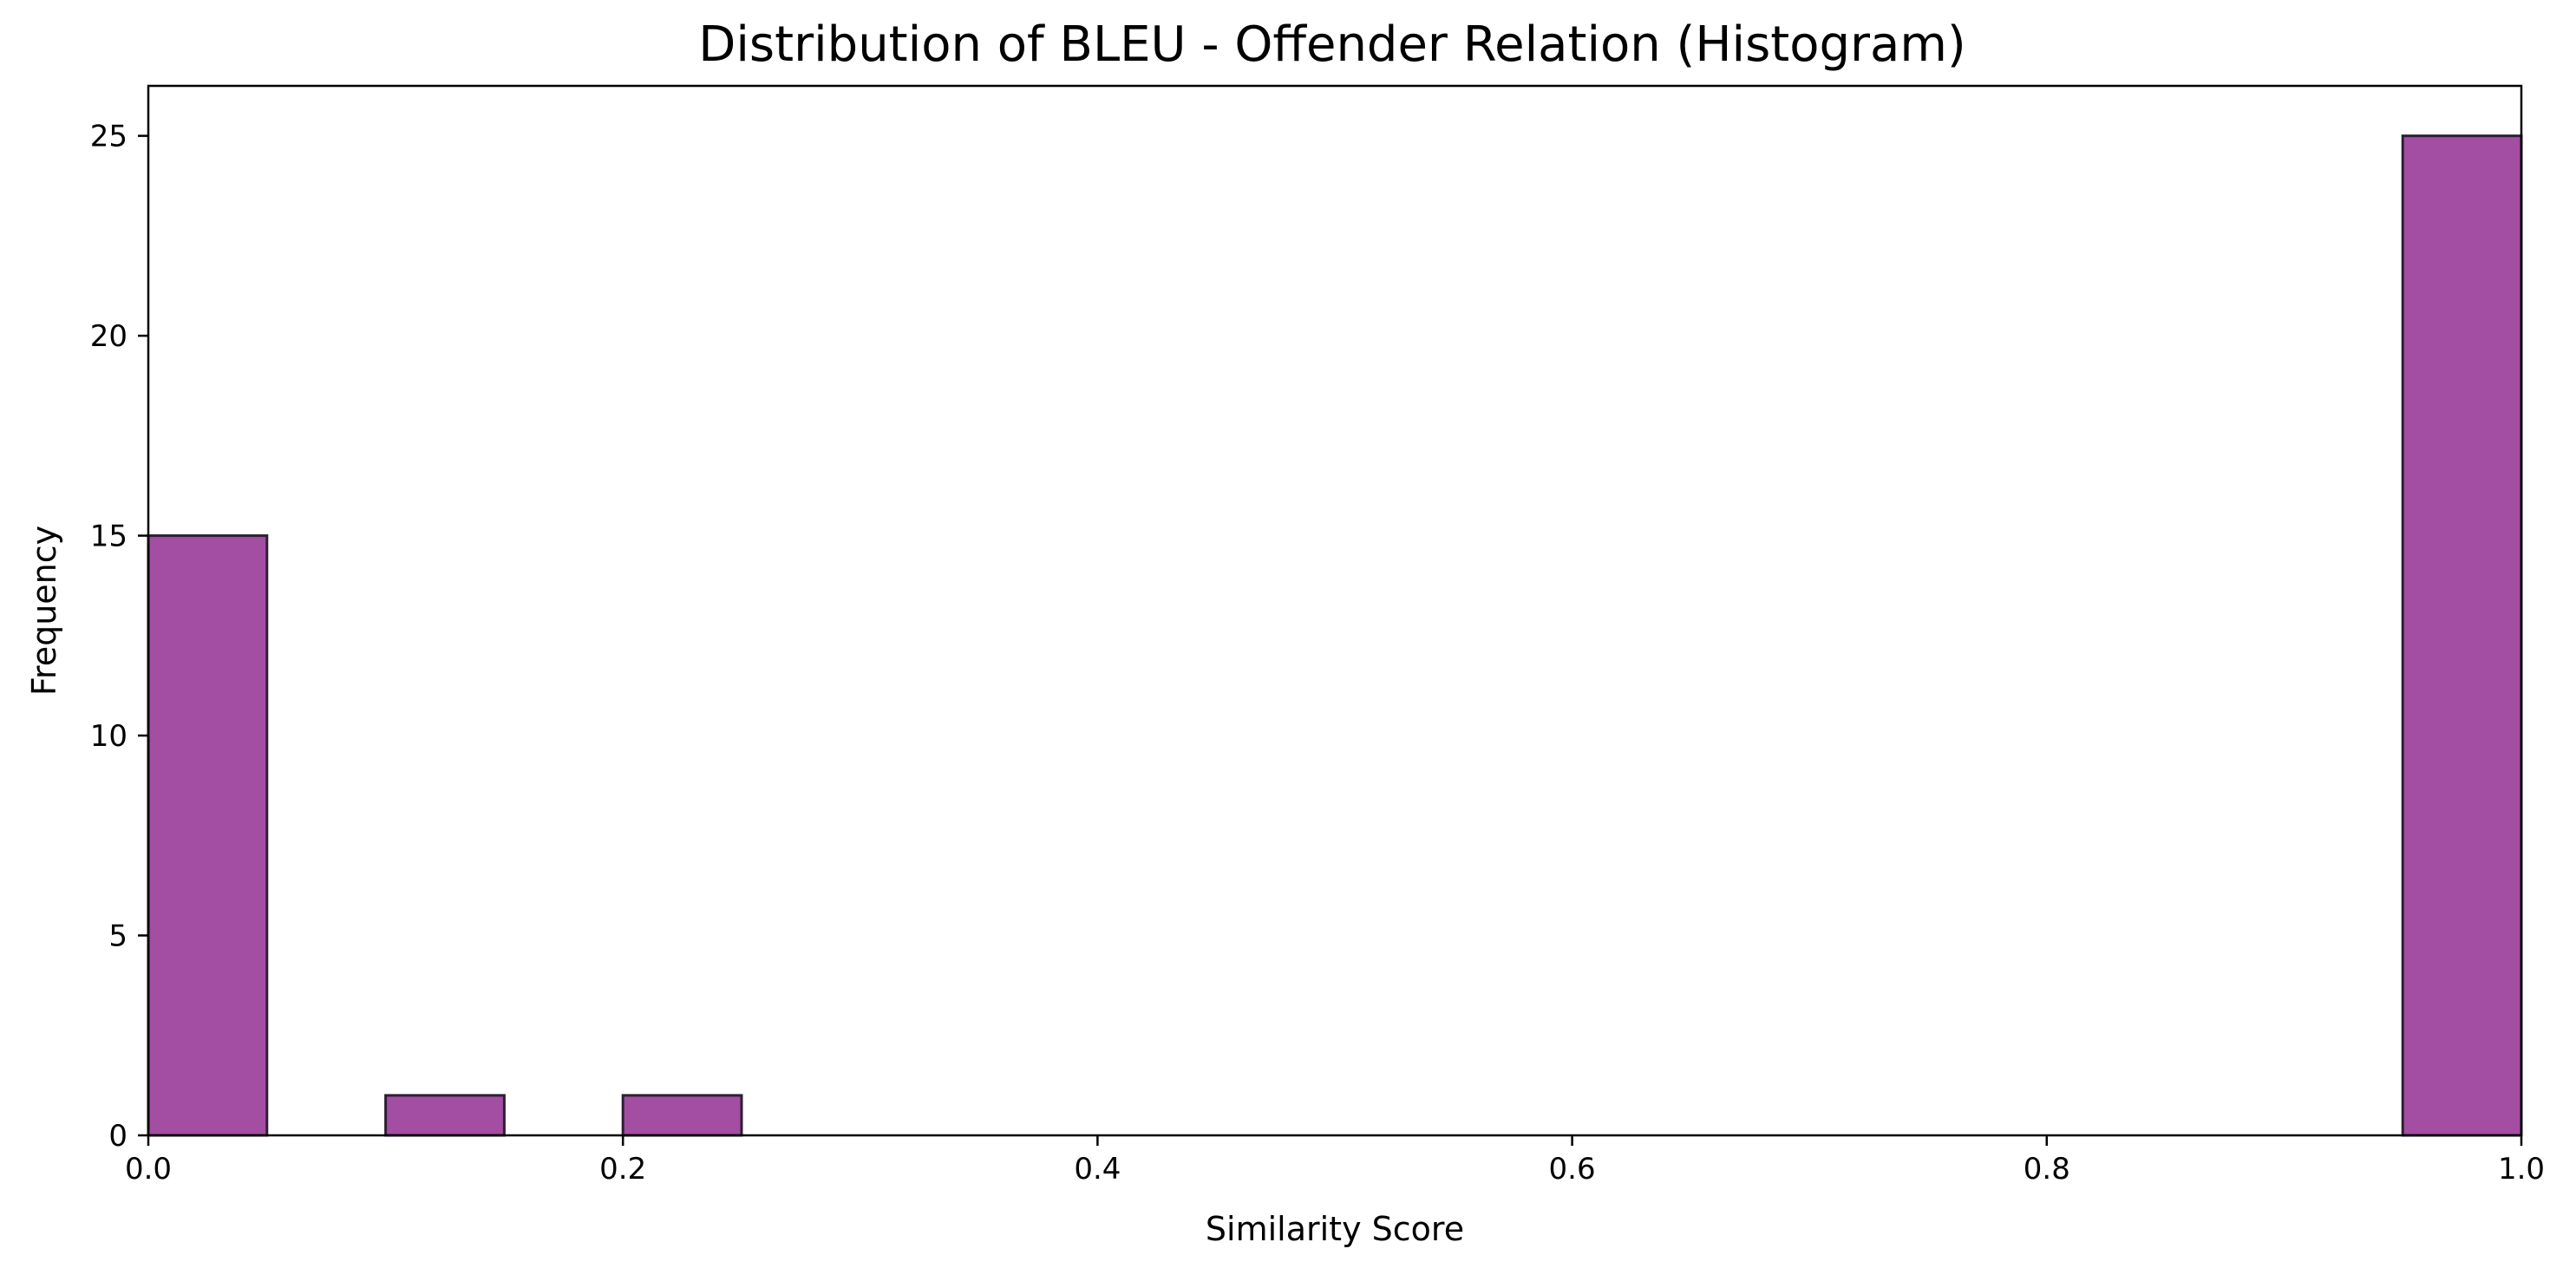 The width and height of the screenshot is (2576, 1275). What do you see at coordinates (148, 1169) in the screenshot?
I see `x-tick-label: 0.0` at bounding box center [148, 1169].